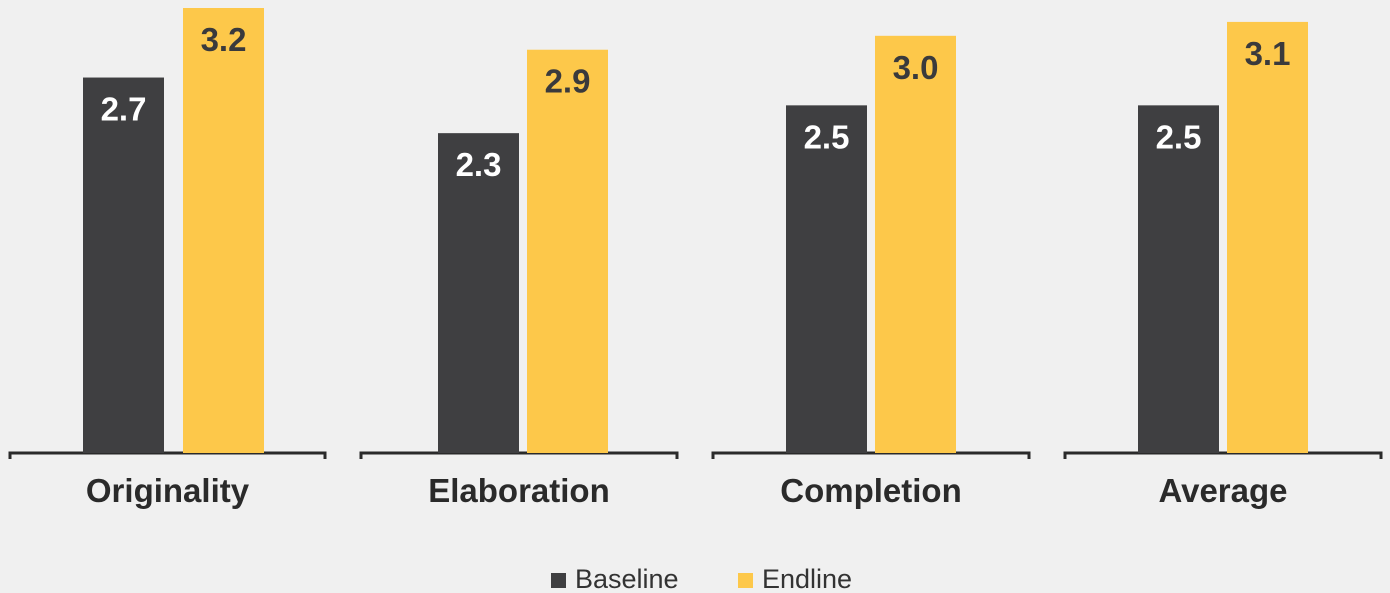  What do you see at coordinates (558, 580) in the screenshot?
I see `legend-swatch-baseline` at bounding box center [558, 580].